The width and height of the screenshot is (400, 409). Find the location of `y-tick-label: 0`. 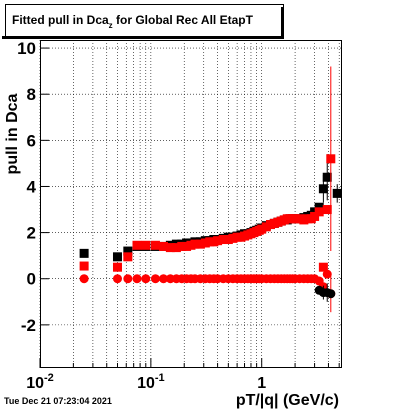

y-tick-label: 0 is located at coordinates (31, 279).